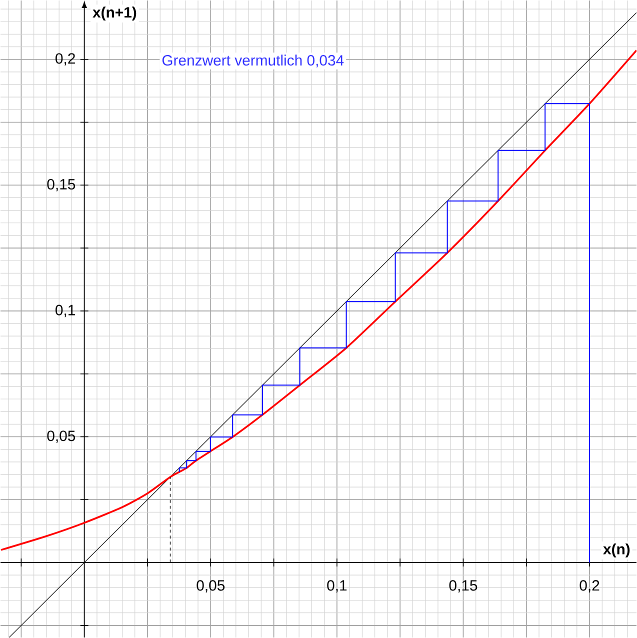 The width and height of the screenshot is (637, 638). Describe the element at coordinates (590, 586) in the screenshot. I see `x-tick-label: 0,2` at that location.